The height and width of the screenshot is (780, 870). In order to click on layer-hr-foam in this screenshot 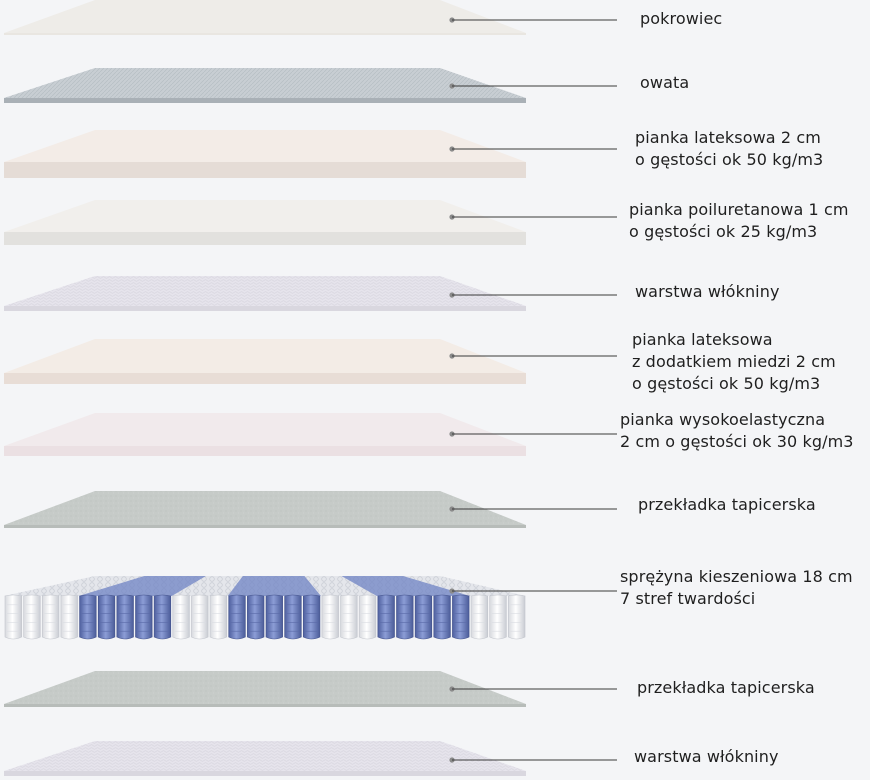, I will do `click(265, 434)`.